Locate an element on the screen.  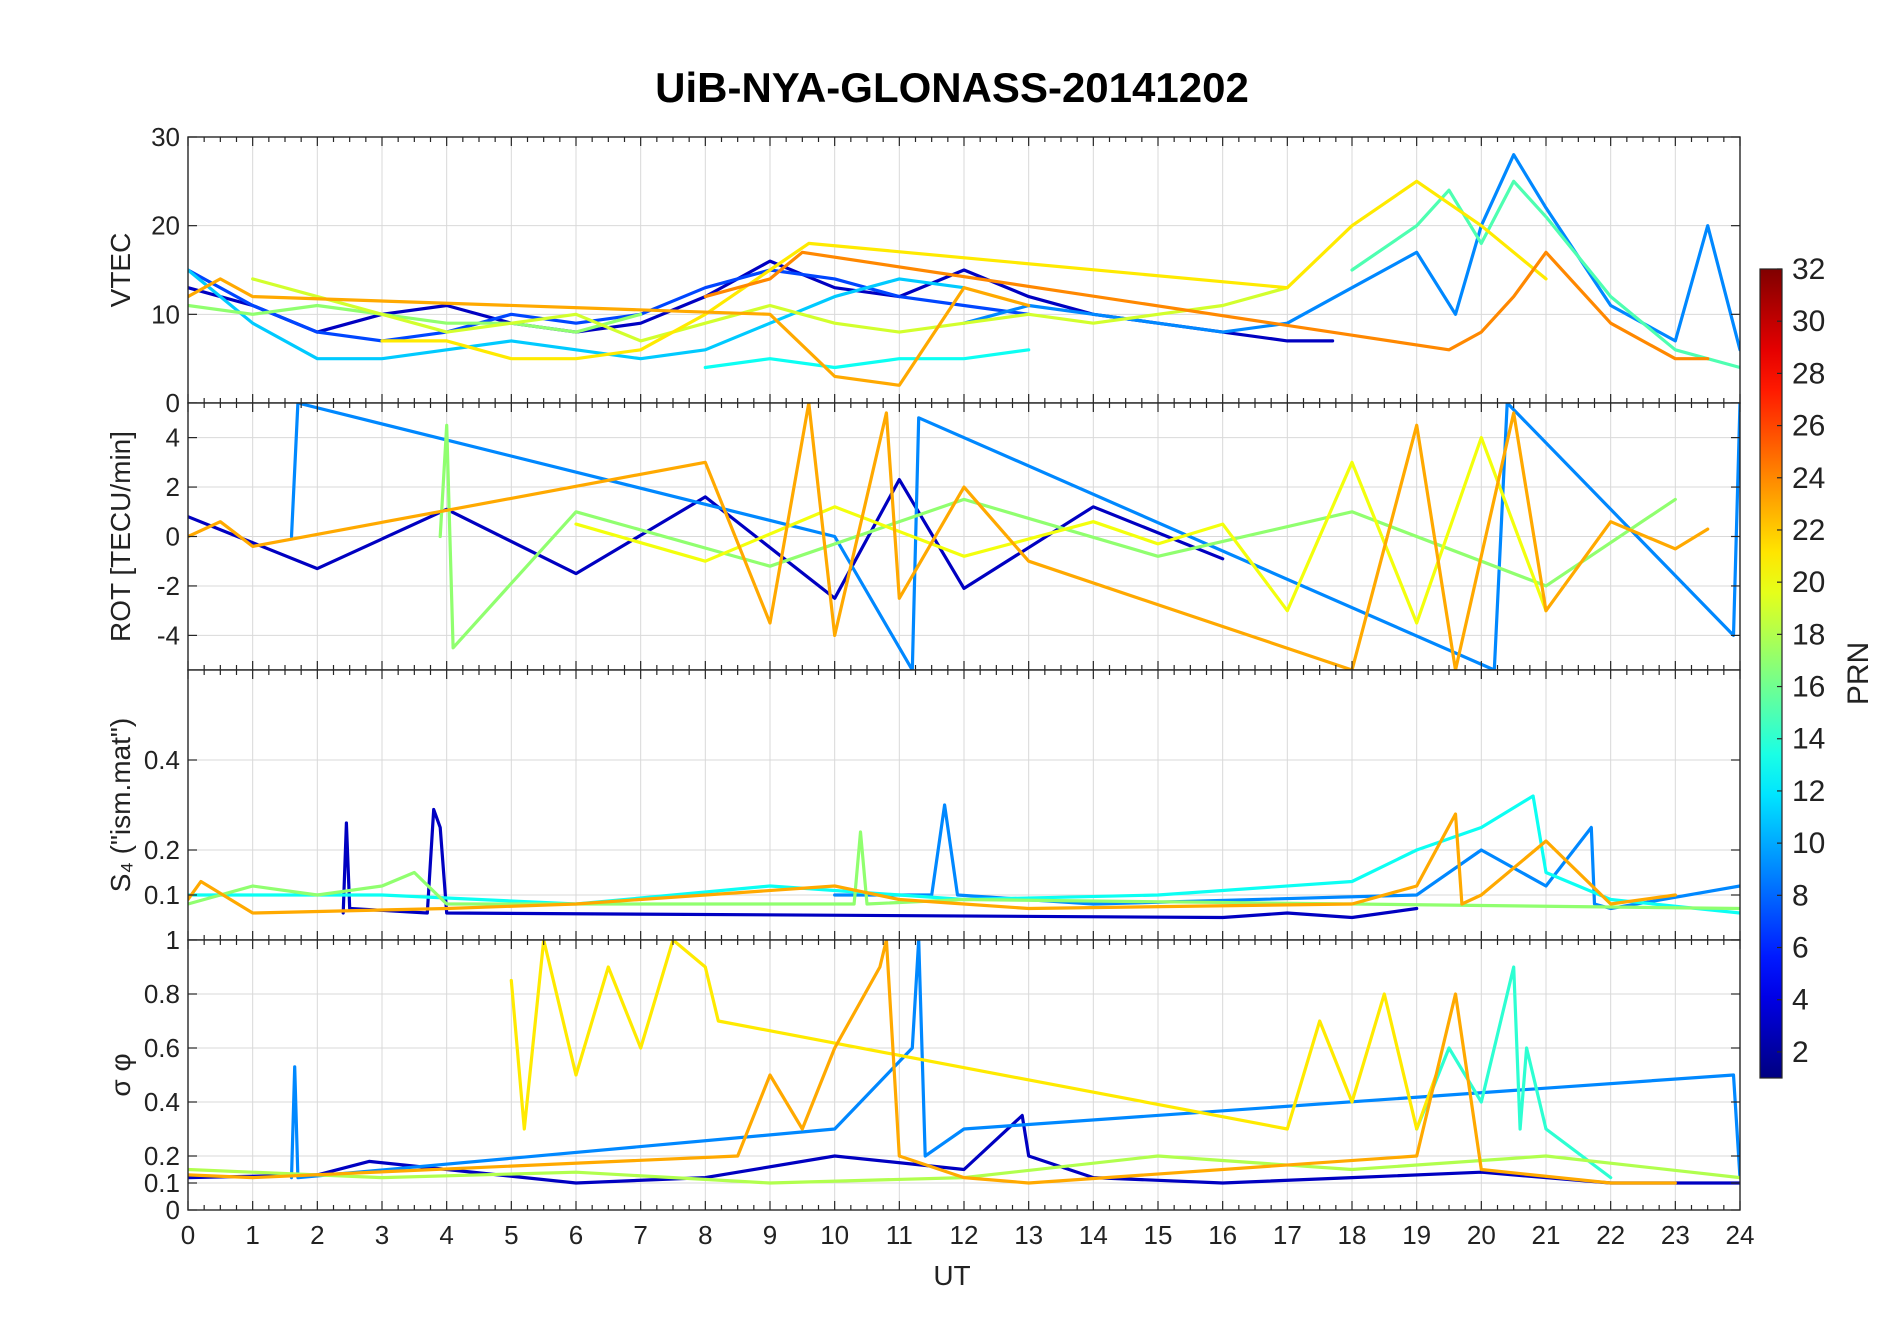
x-tick-label: 19 is located at coordinates (1416, 1235).